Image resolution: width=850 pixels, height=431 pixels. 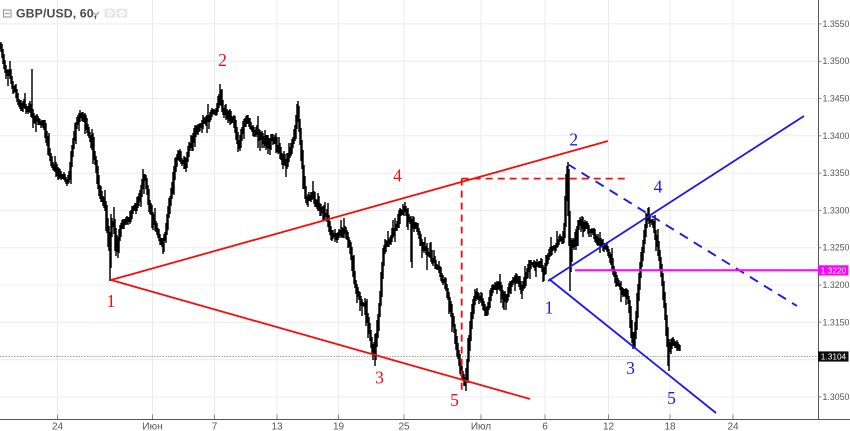 I want to click on svg-text: 1.3450, so click(x=836, y=99).